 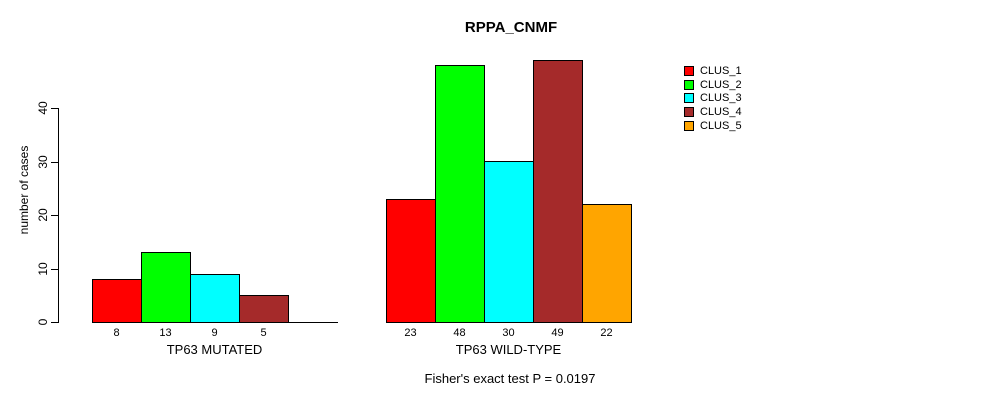 I want to click on y-axis-line, so click(x=58, y=215).